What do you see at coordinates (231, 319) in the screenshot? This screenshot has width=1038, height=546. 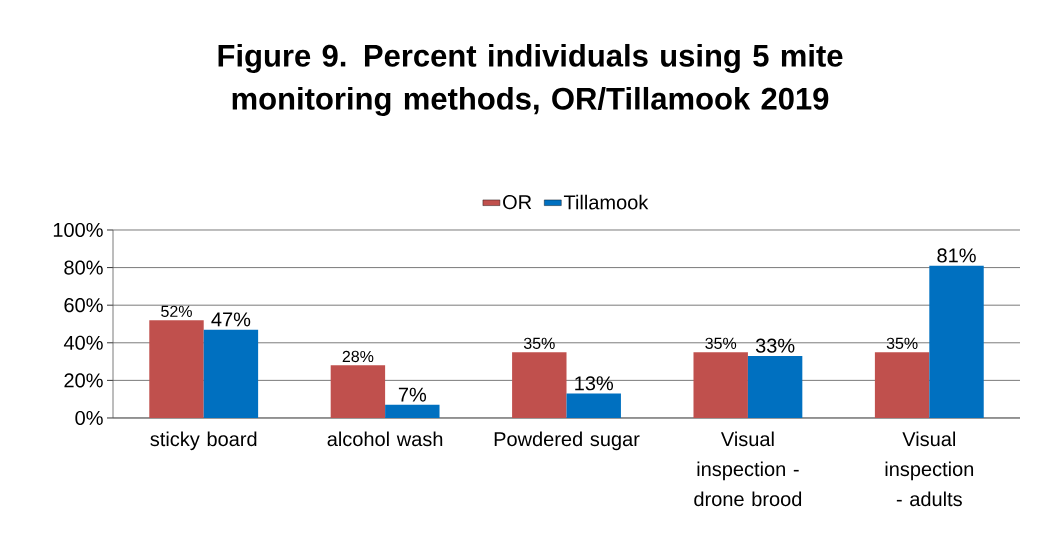 I see `data-label: 47%` at bounding box center [231, 319].